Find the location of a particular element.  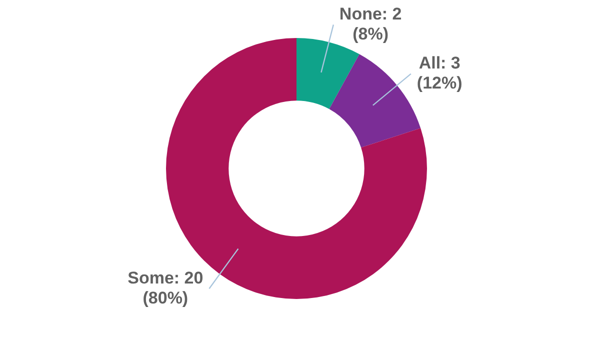

slice-label: Some: 20 (80%) is located at coordinates (166, 288).